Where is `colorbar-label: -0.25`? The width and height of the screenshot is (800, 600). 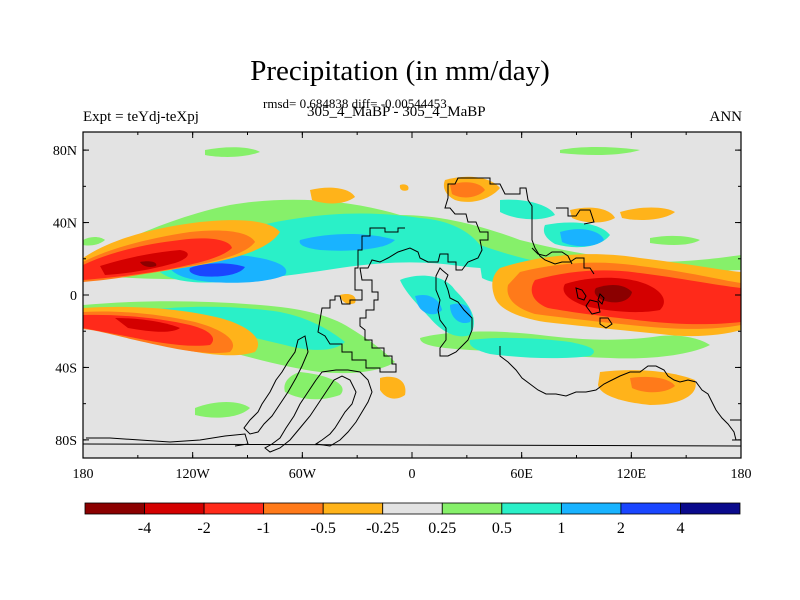 colorbar-label: -0.25 is located at coordinates (382, 528).